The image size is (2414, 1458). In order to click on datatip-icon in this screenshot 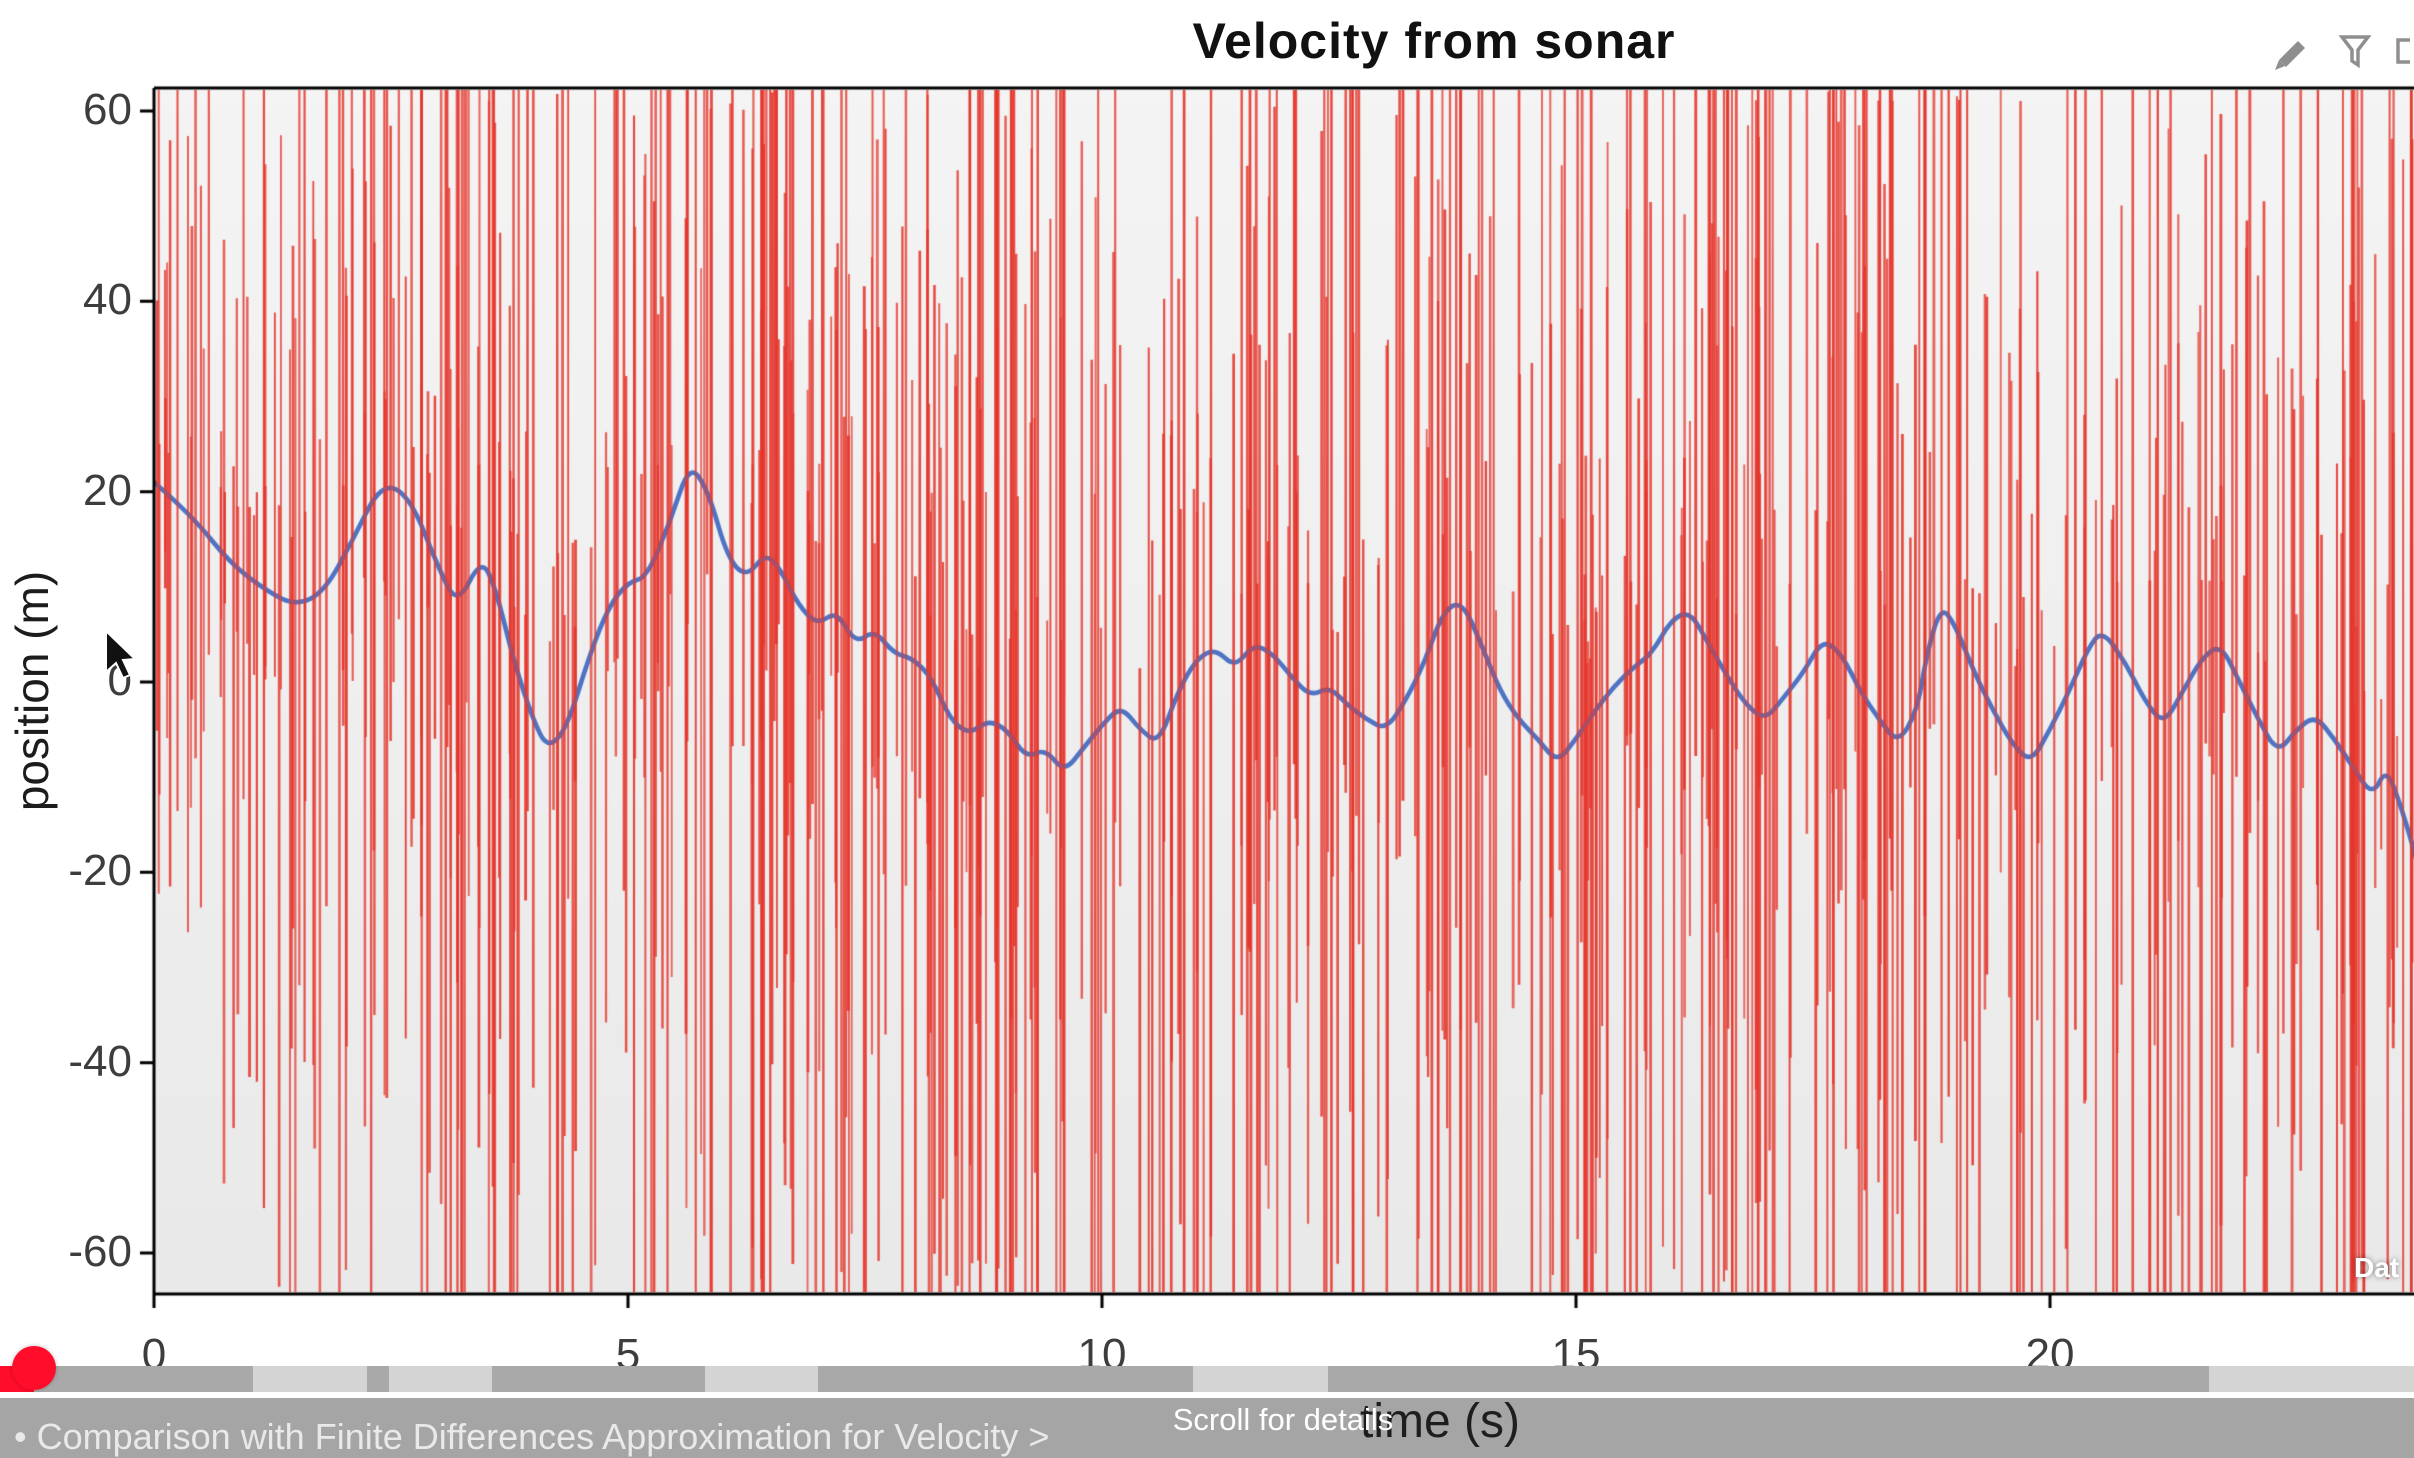, I will do `click(2355, 51)`.